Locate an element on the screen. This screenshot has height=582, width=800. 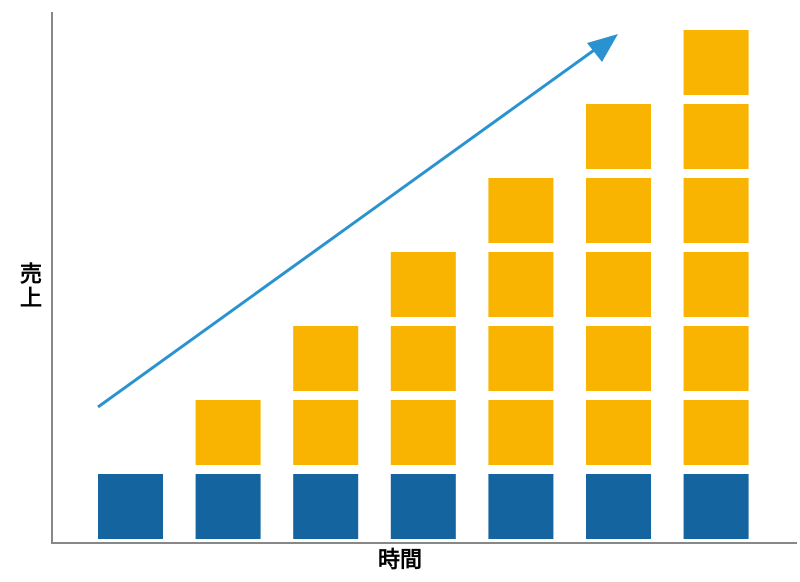
x-axis-label: 時間 is located at coordinates (399, 560).